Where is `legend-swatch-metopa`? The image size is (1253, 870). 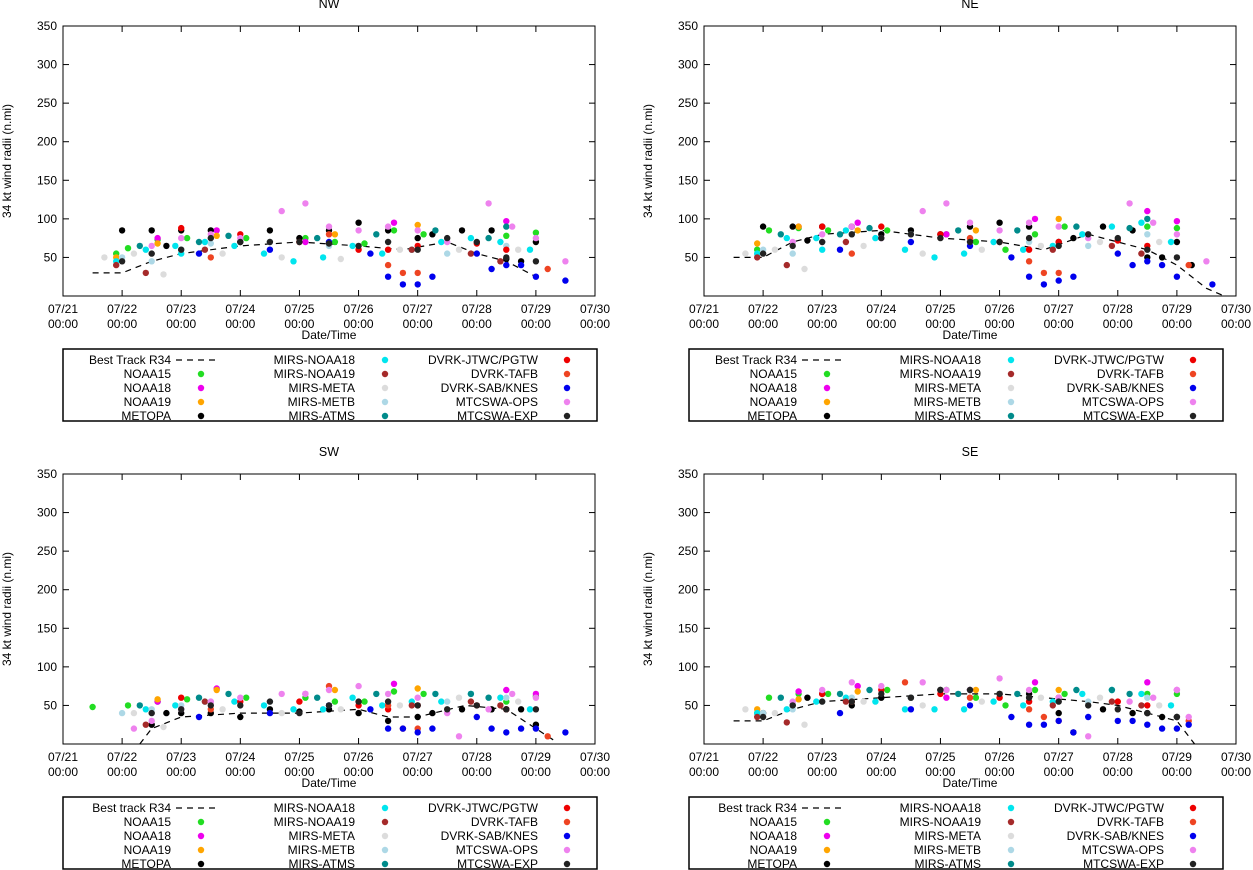 legend-swatch-metopa is located at coordinates (827, 416).